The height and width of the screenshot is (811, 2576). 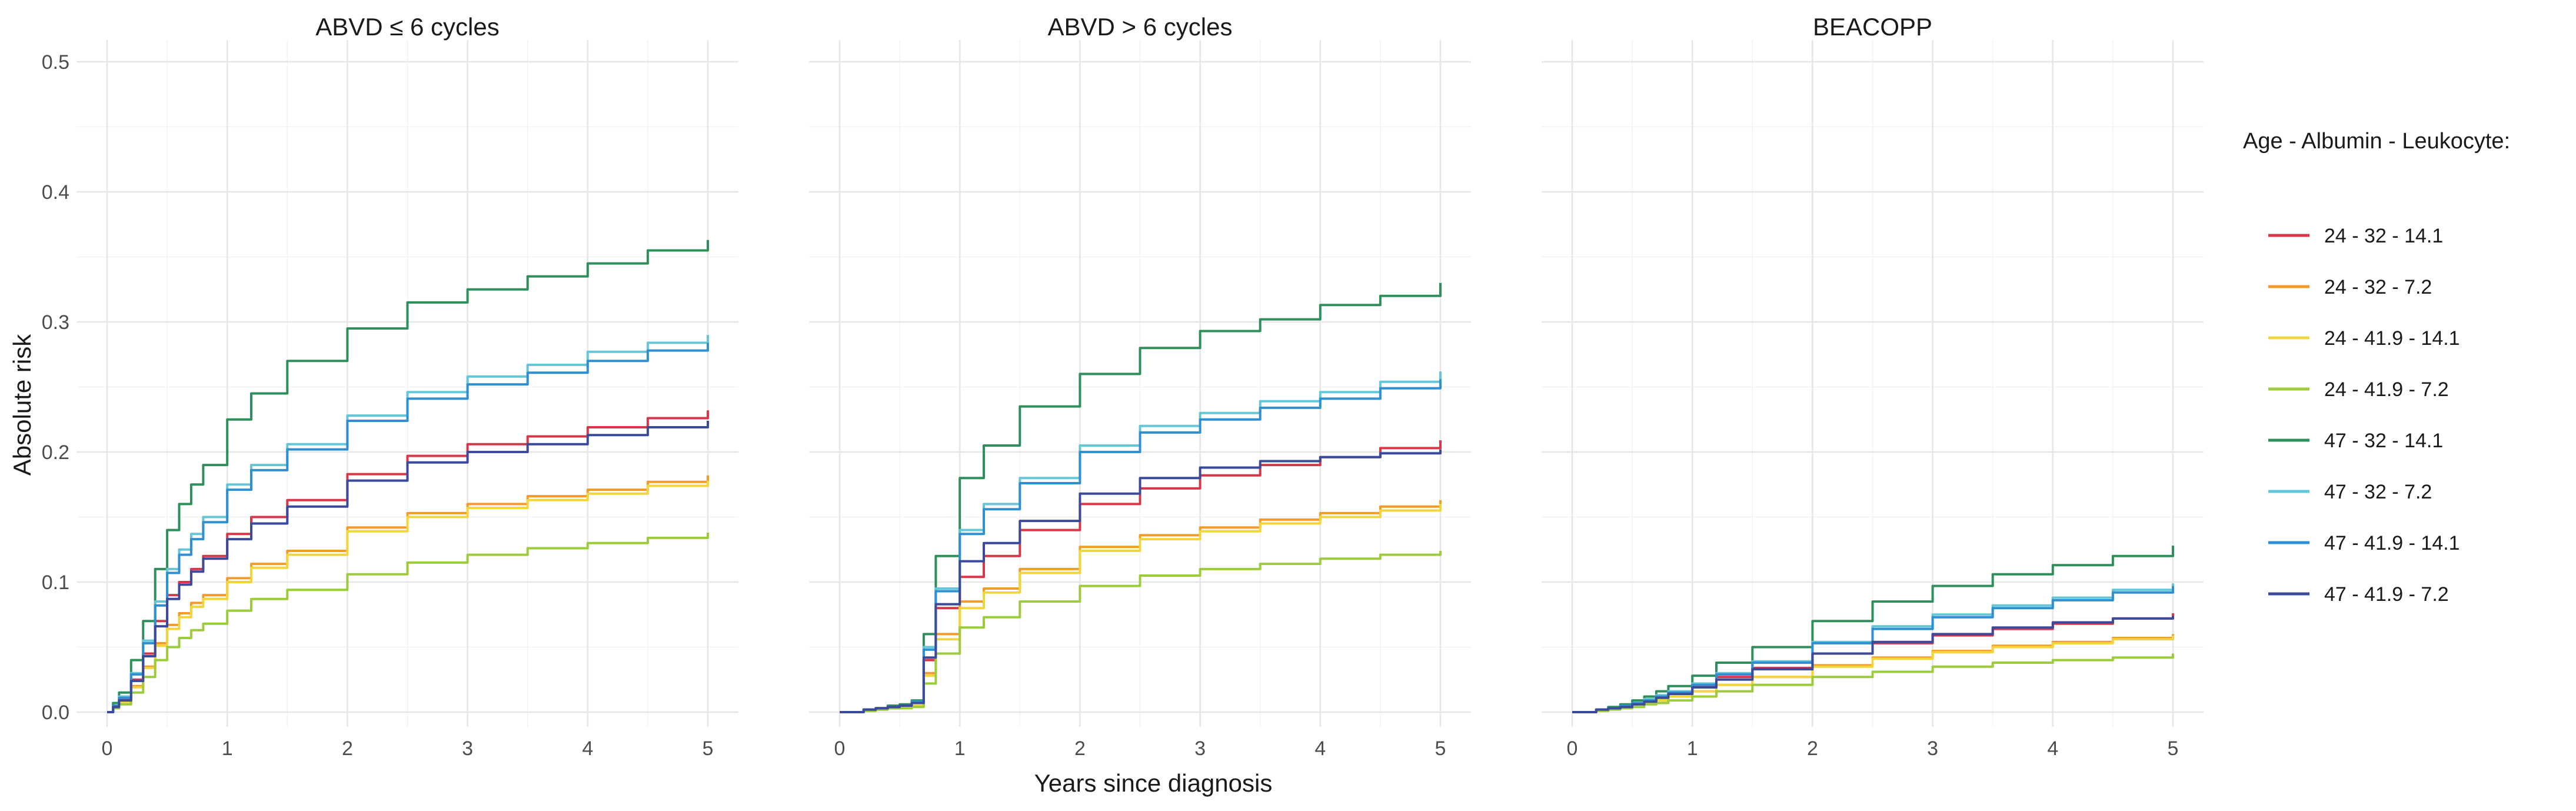 I want to click on panel-title: ABVD > 6 cycles, so click(x=1140, y=27).